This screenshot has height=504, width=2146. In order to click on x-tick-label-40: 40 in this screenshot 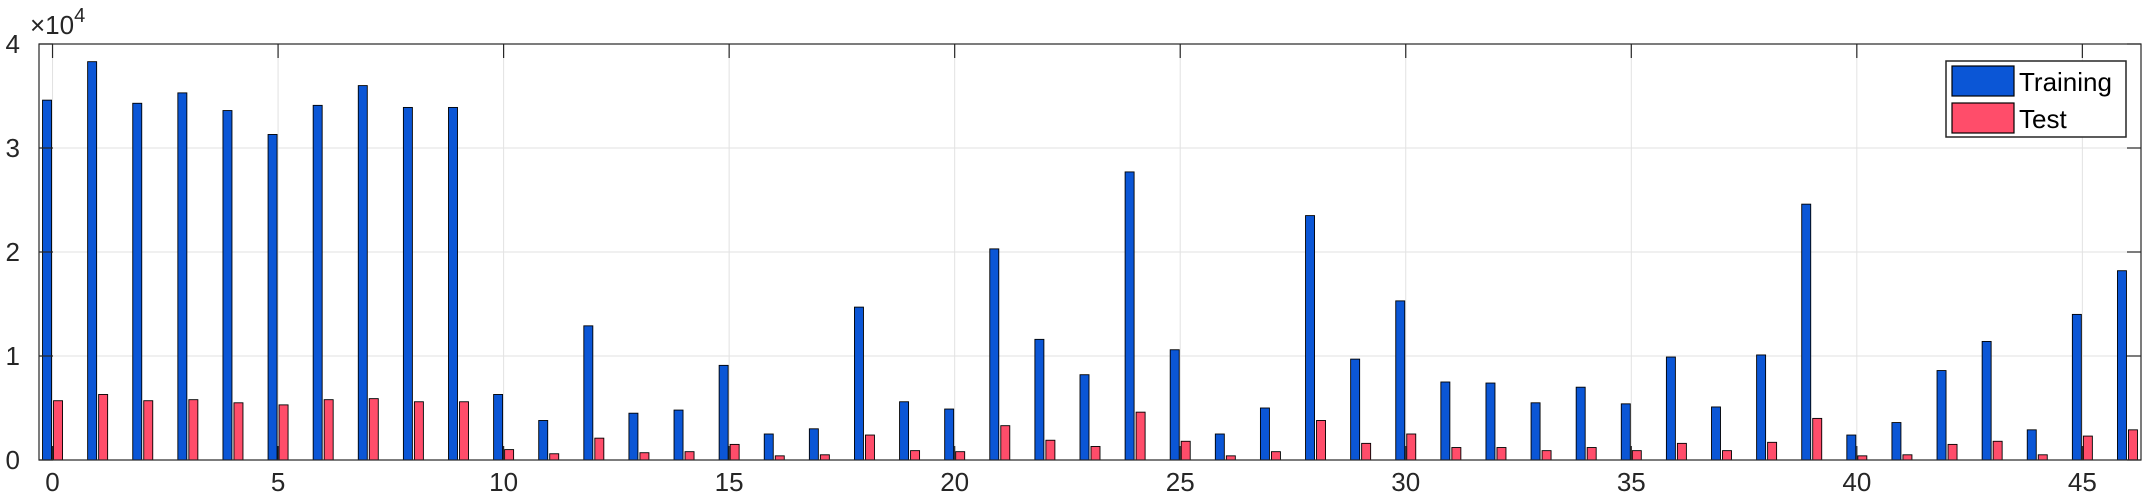, I will do `click(1856, 482)`.